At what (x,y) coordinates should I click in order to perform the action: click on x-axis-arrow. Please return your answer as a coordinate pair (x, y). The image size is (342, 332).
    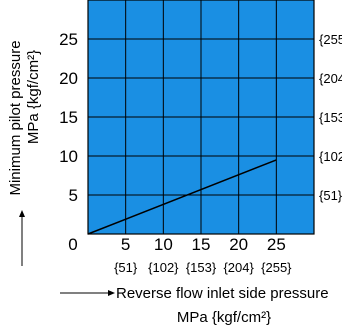
    Looking at the image, I should click on (87, 293).